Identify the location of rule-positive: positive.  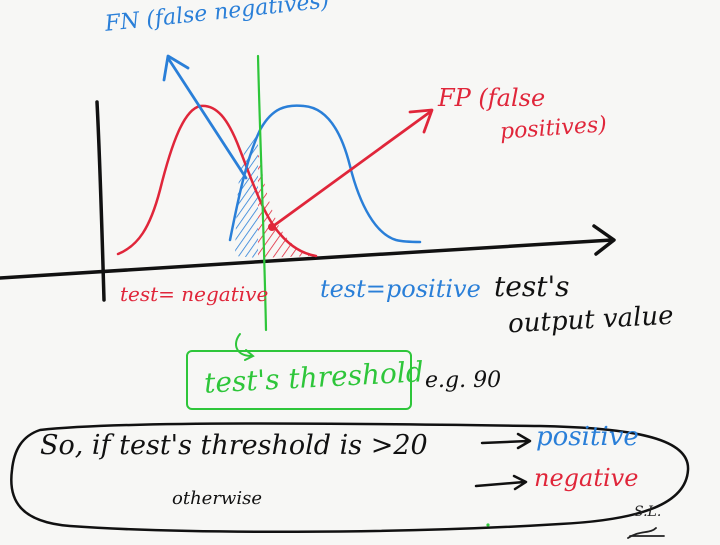
(587, 437).